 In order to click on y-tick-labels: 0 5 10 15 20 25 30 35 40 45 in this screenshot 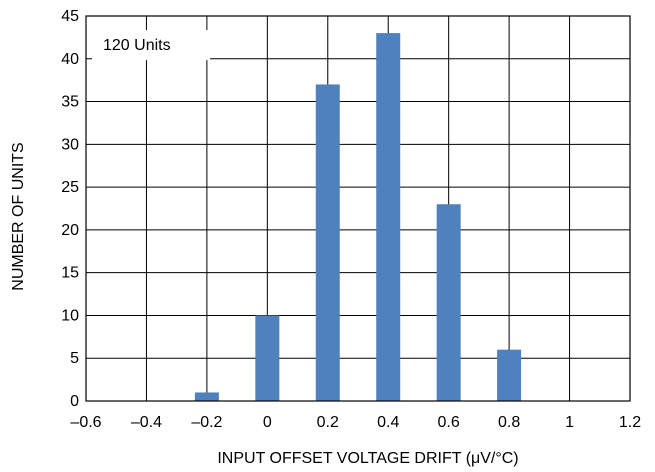, I will do `click(70, 209)`.